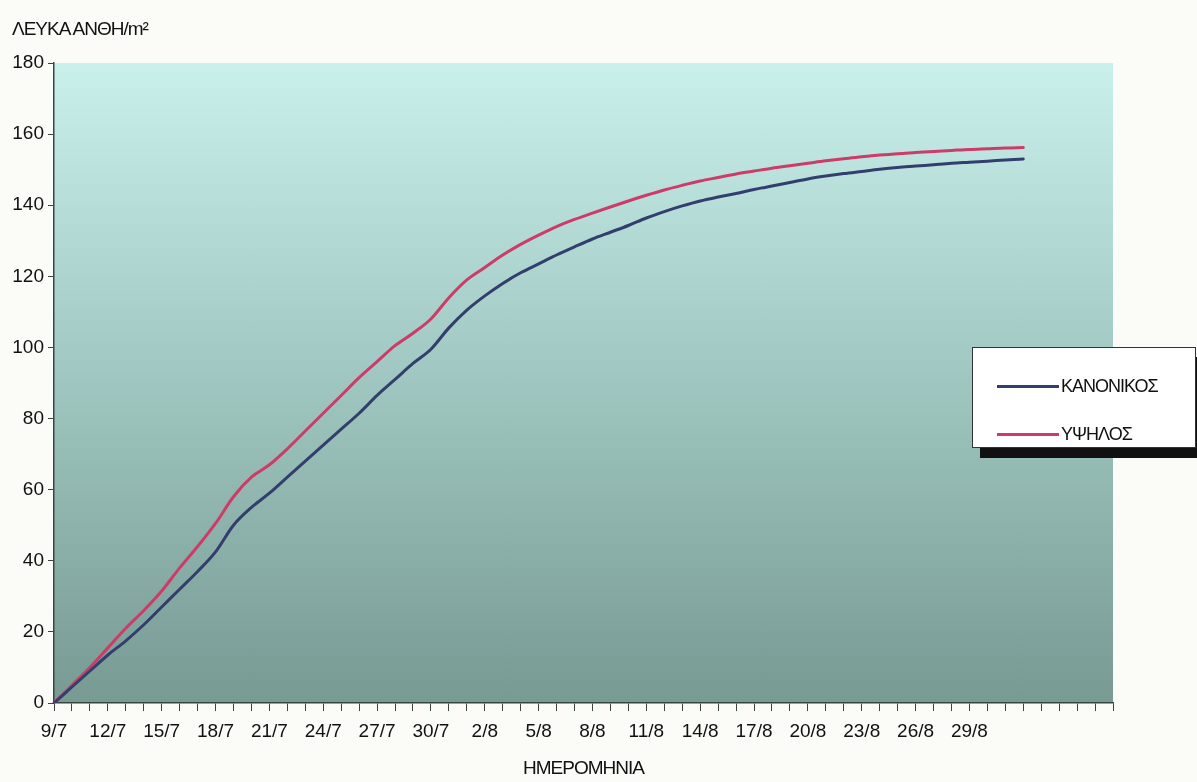 This screenshot has height=782, width=1197. I want to click on y-tick-label: 80, so click(33, 417).